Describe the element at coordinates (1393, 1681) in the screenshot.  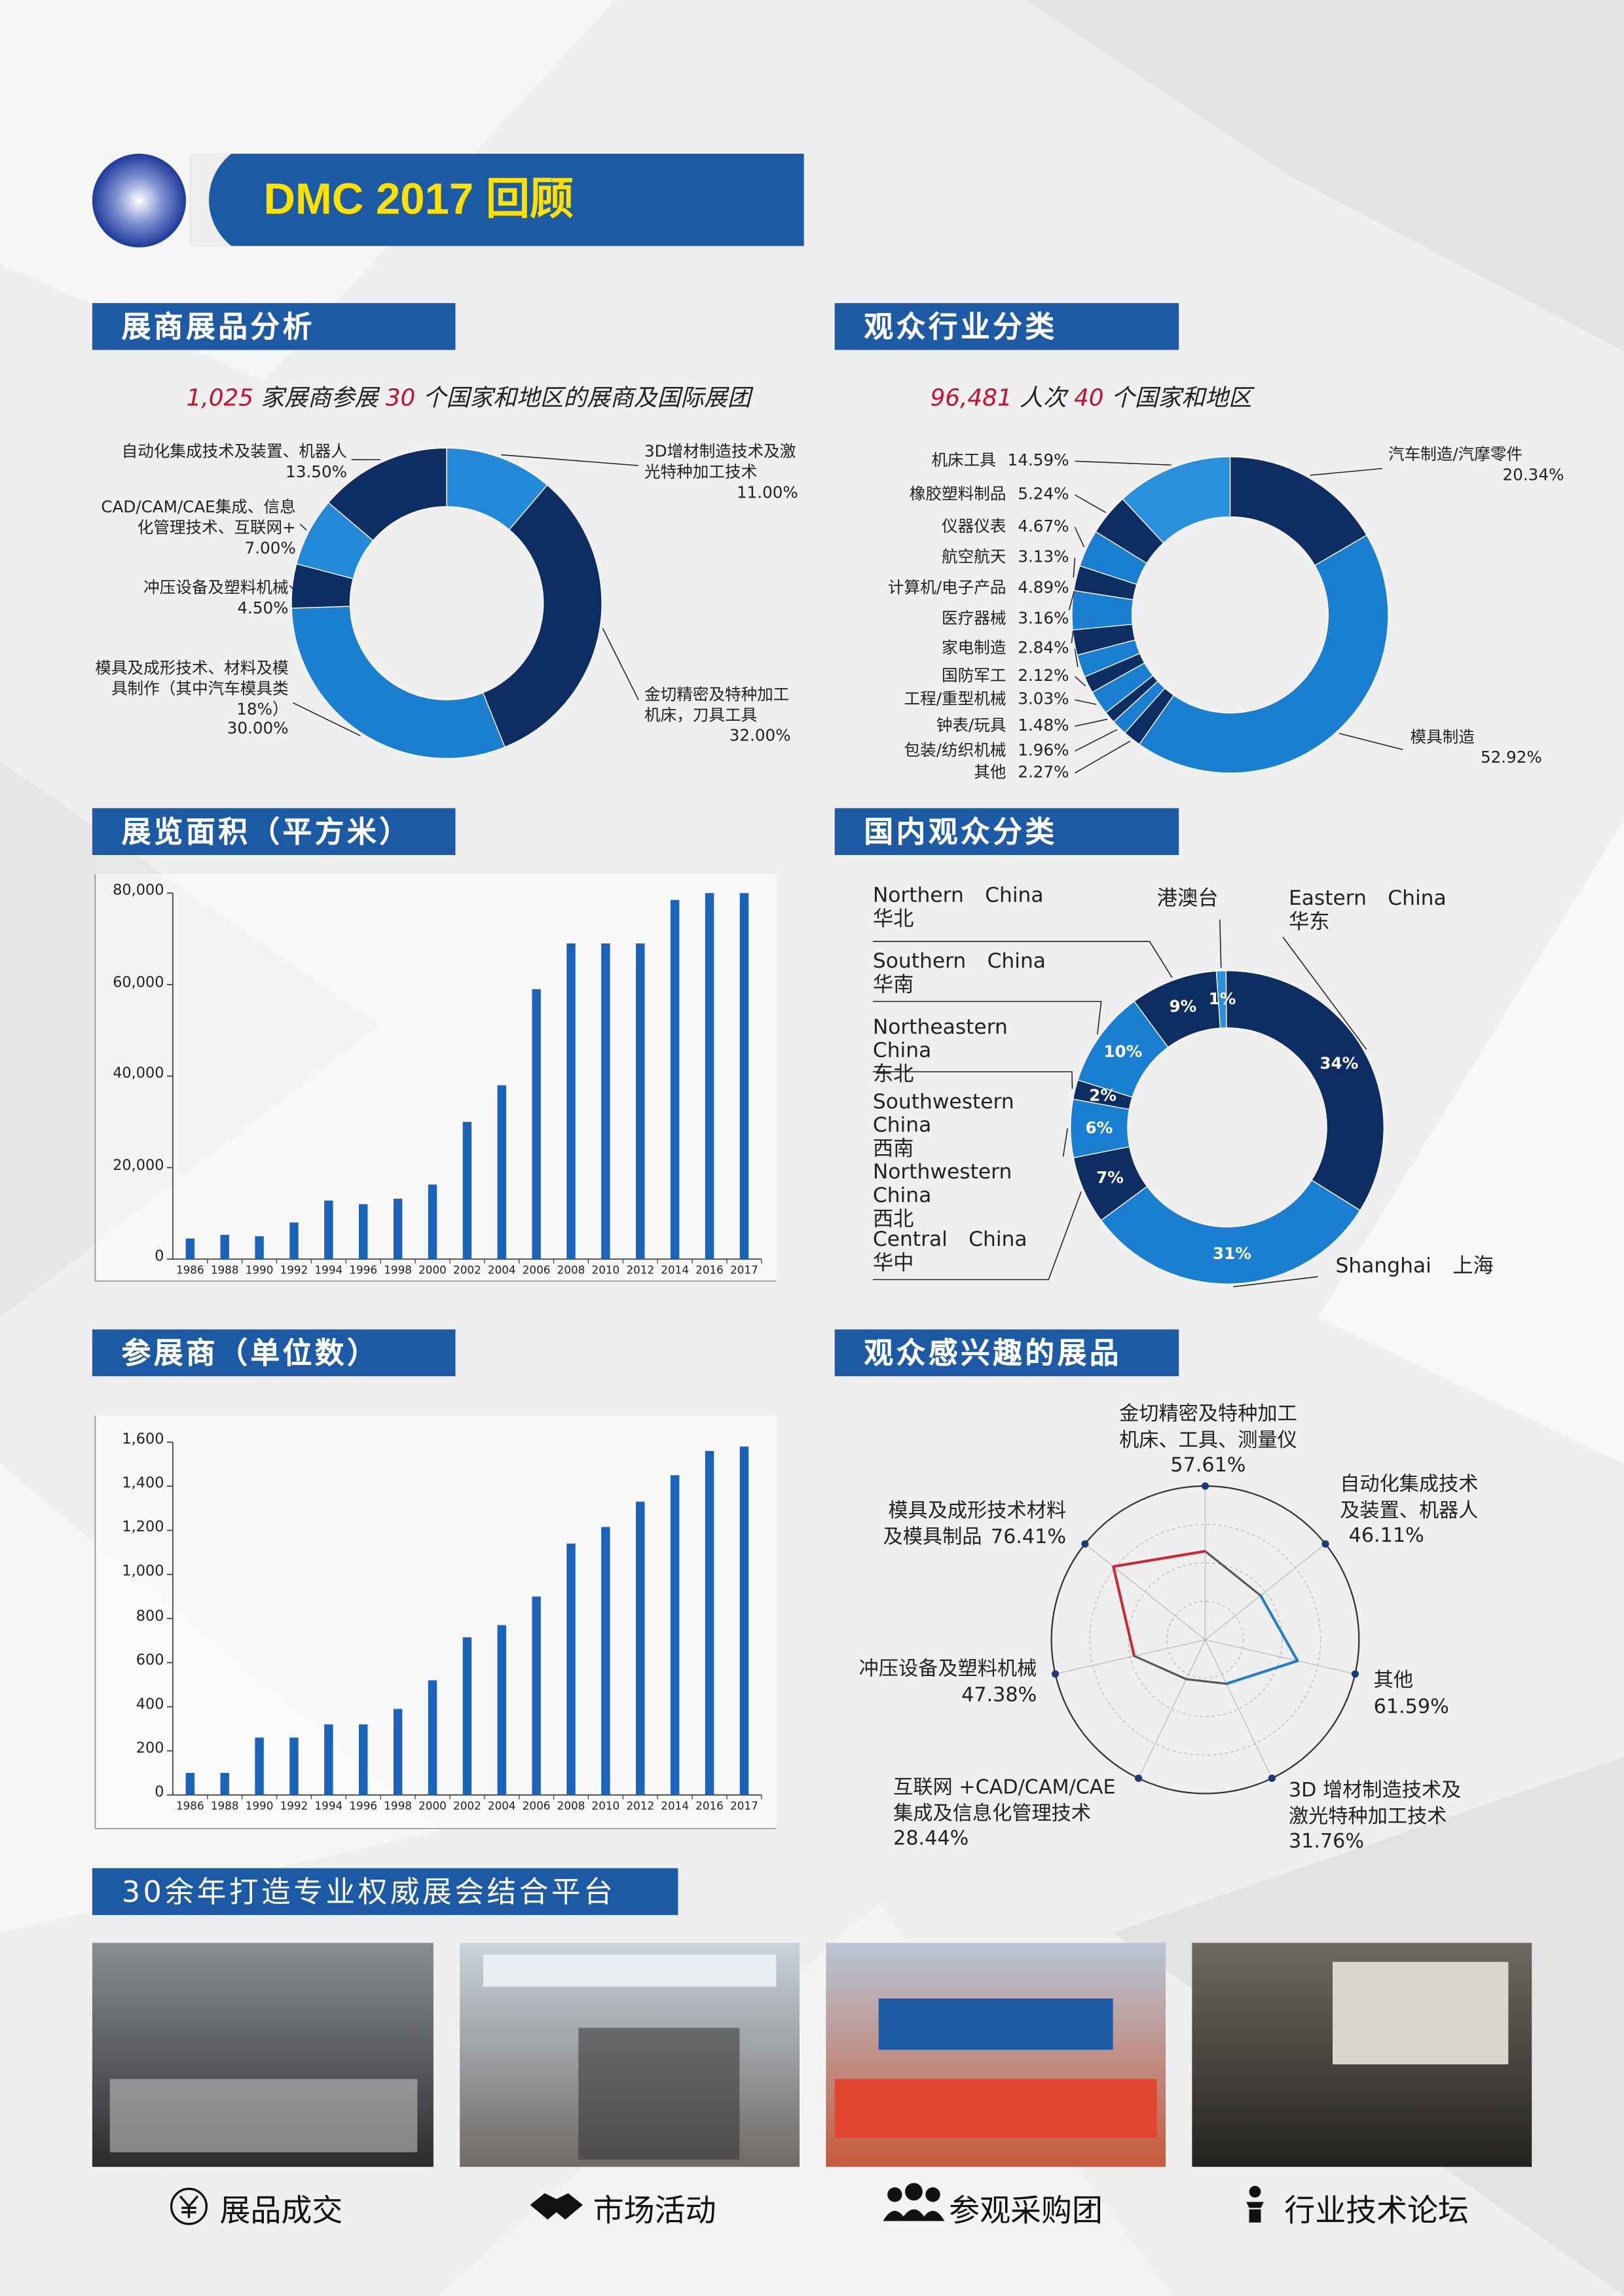
I see `category-label: 其他` at that location.